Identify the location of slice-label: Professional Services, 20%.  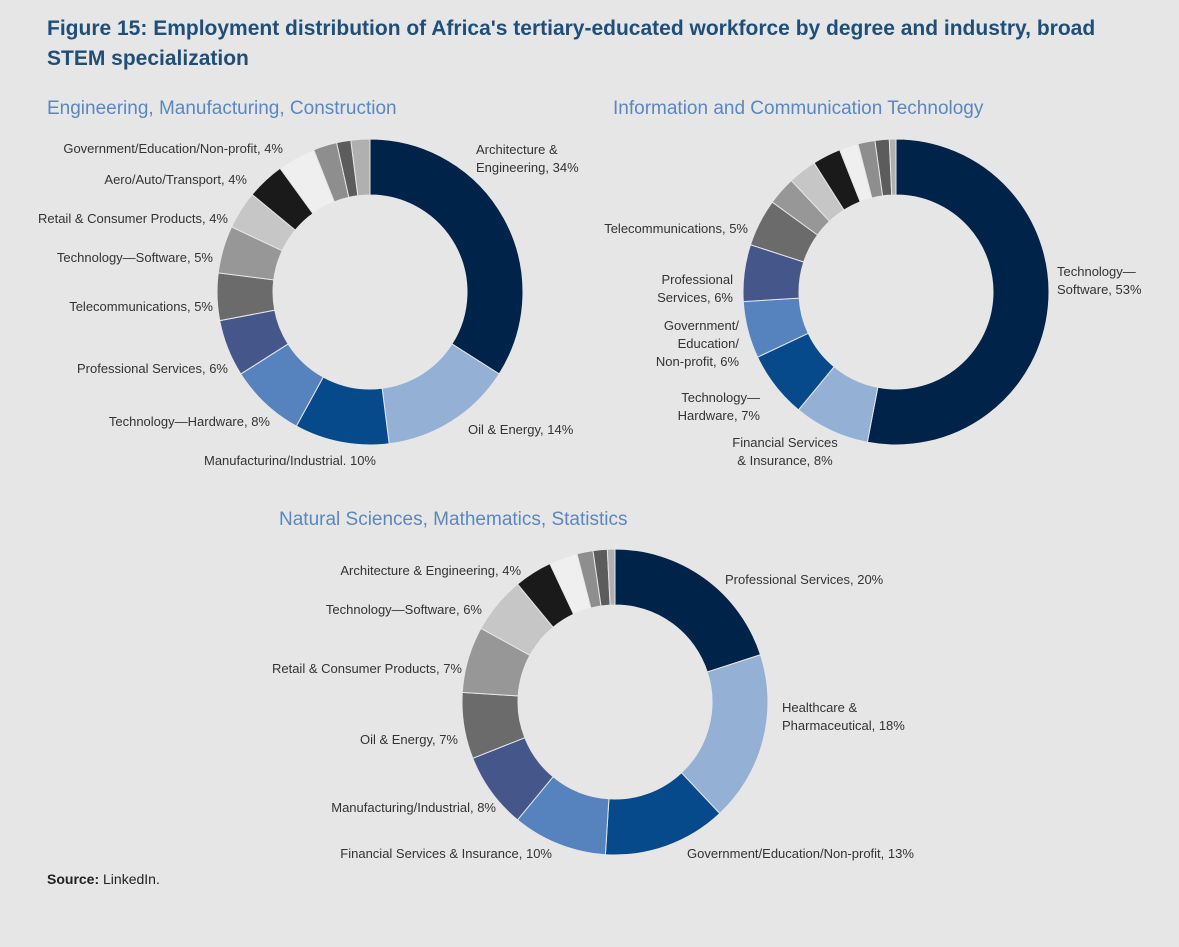
(804, 579).